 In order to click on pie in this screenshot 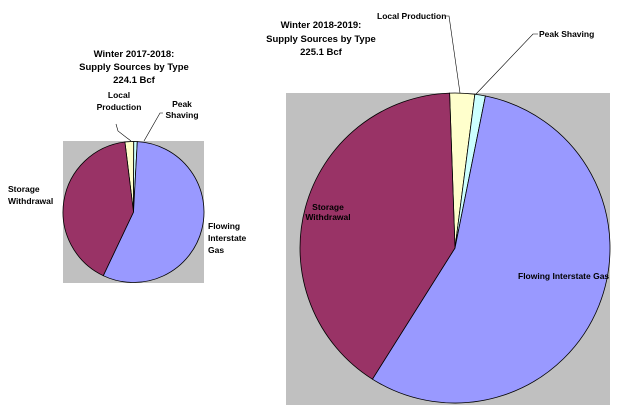, I will do `click(133, 212)`.